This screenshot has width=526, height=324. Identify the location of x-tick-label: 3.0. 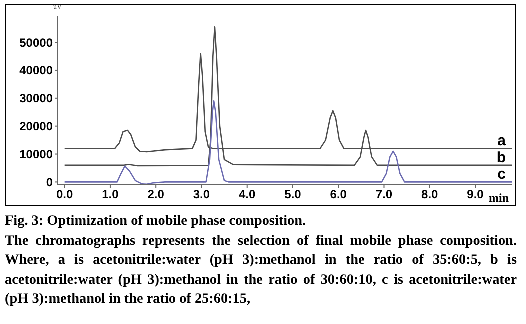
(201, 195).